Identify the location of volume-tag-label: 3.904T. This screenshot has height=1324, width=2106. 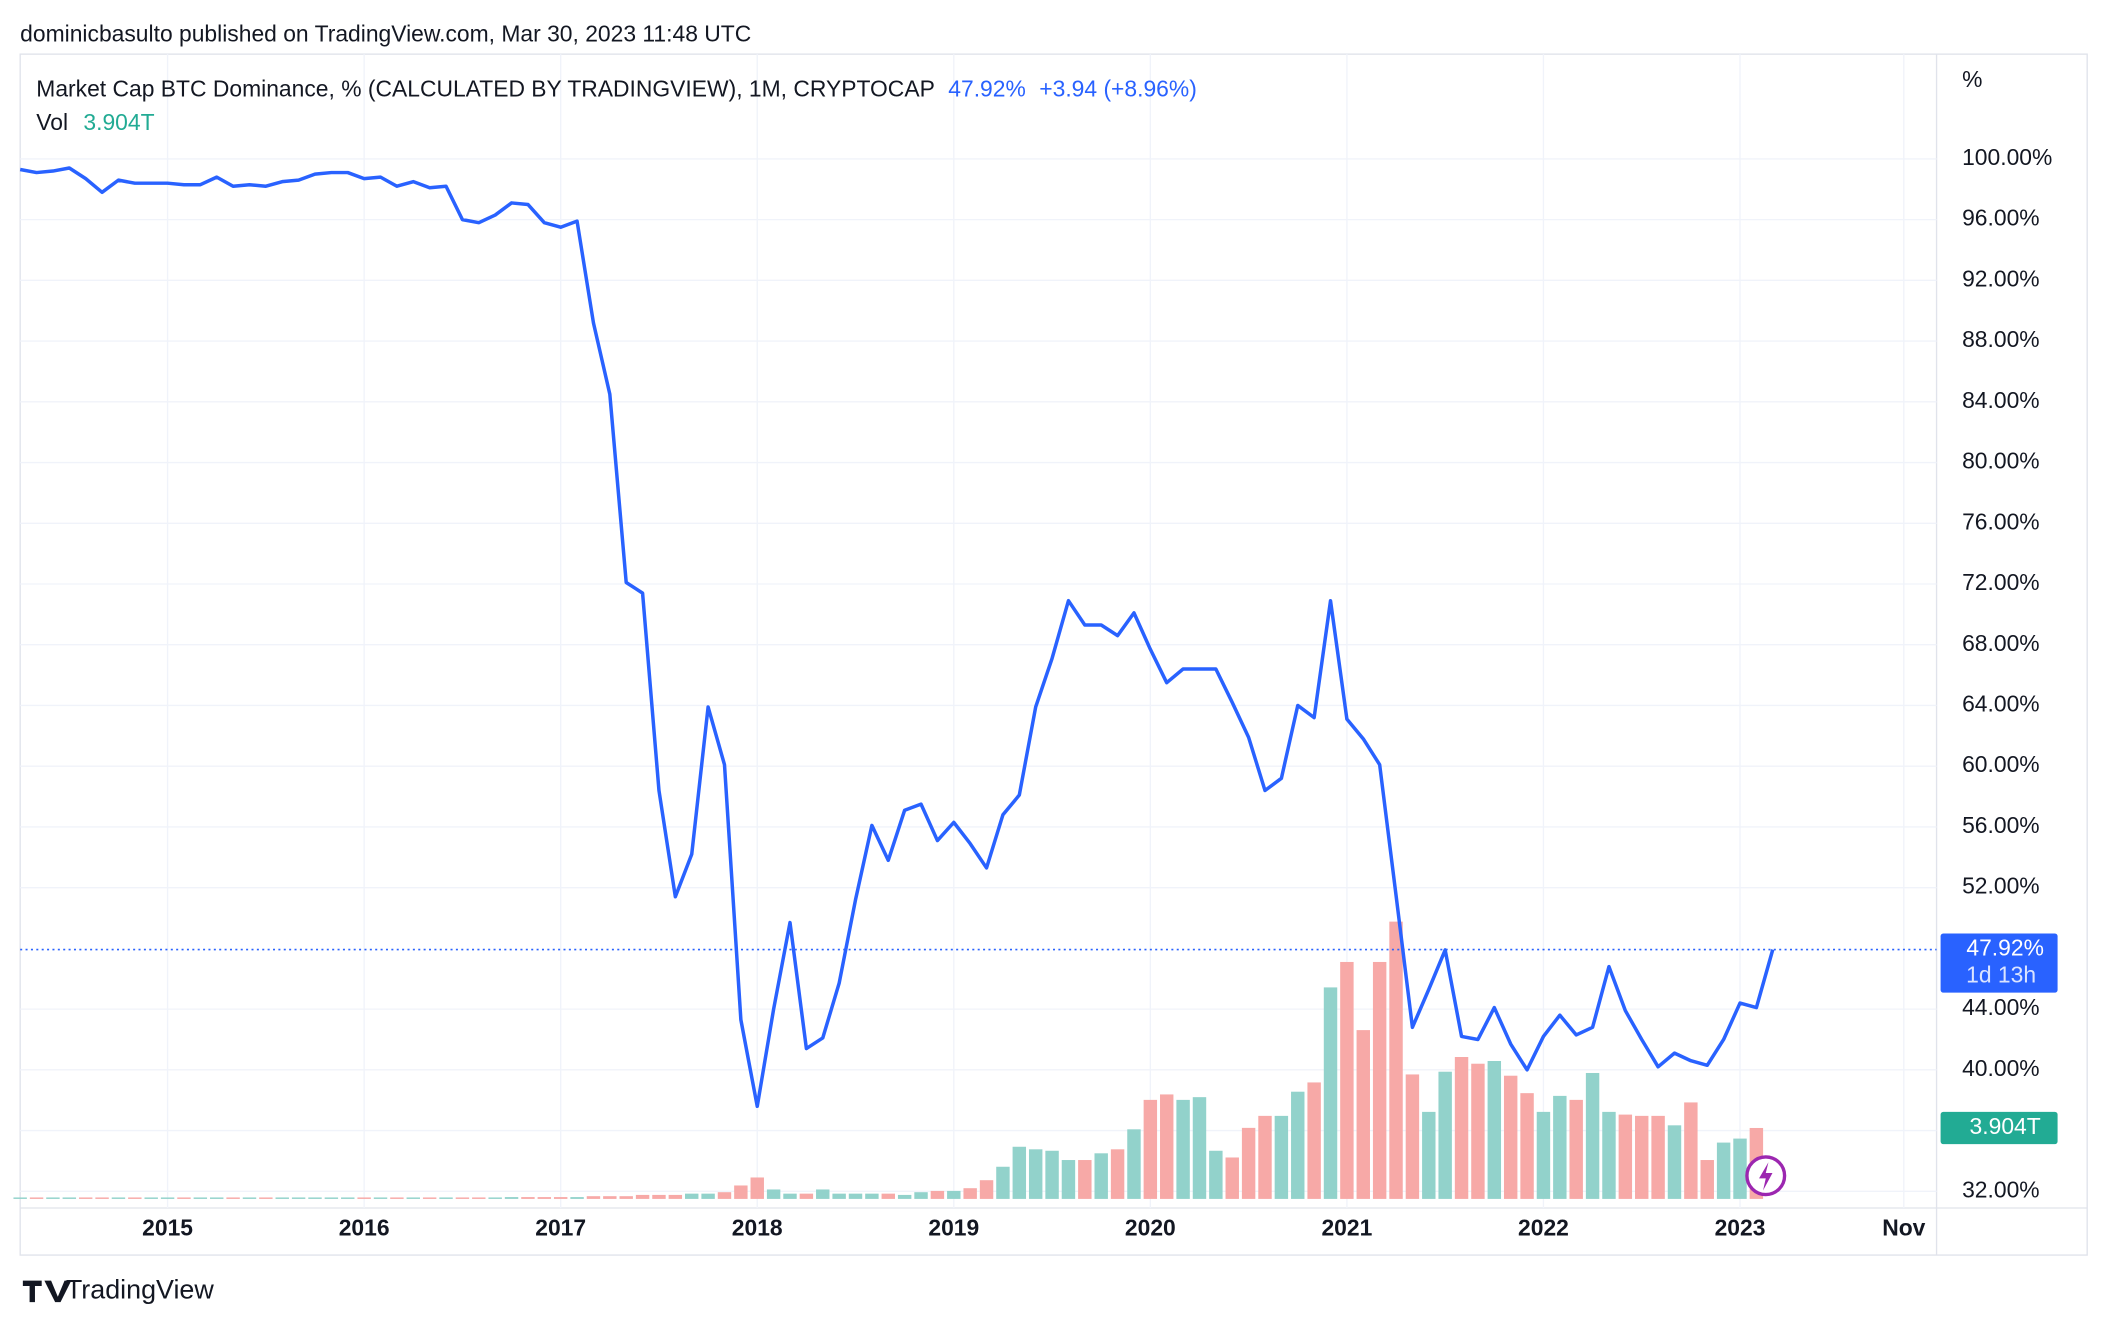
(2005, 1126).